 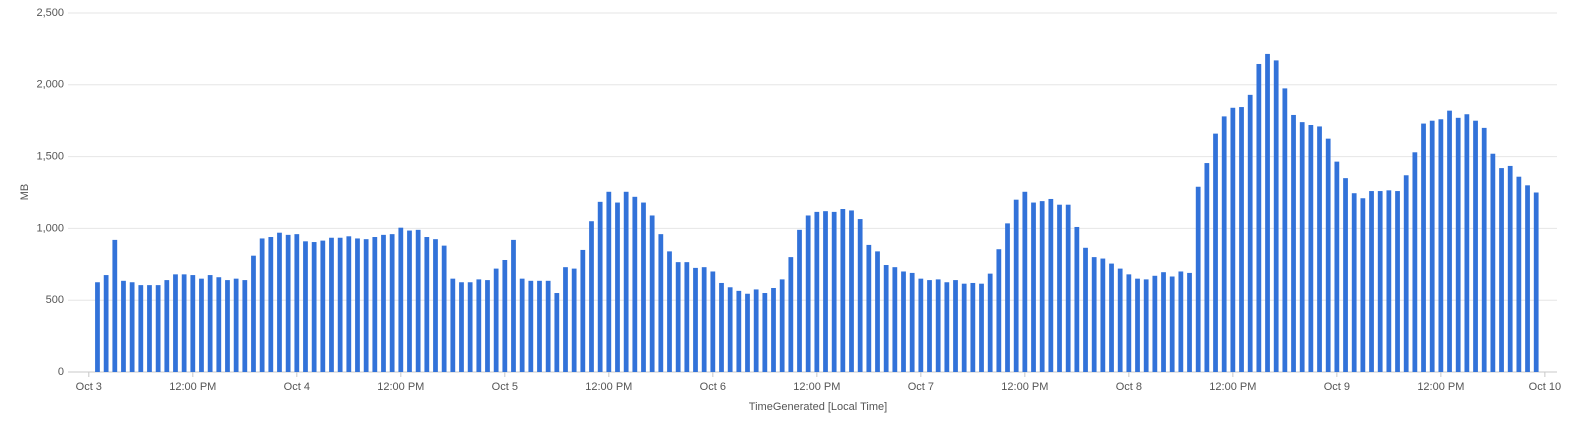 What do you see at coordinates (55, 300) in the screenshot?
I see `y-tick-label: 500` at bounding box center [55, 300].